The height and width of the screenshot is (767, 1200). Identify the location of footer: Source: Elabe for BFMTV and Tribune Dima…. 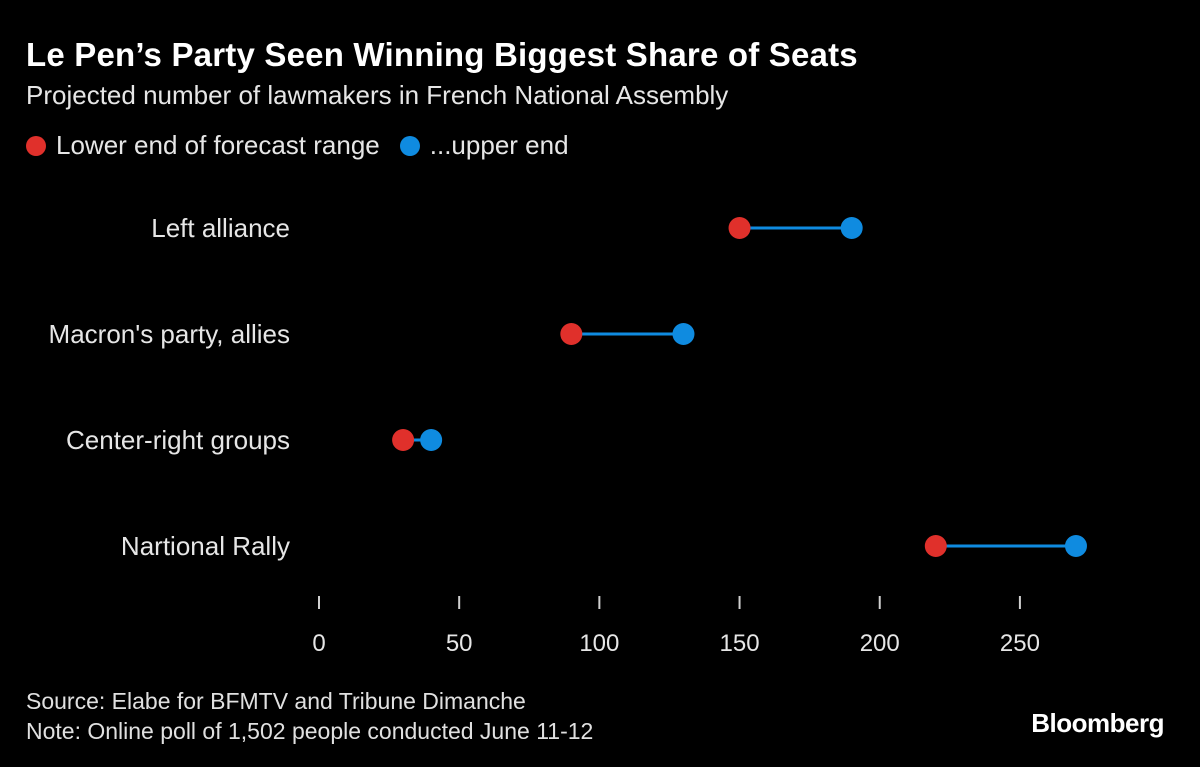
(309, 716).